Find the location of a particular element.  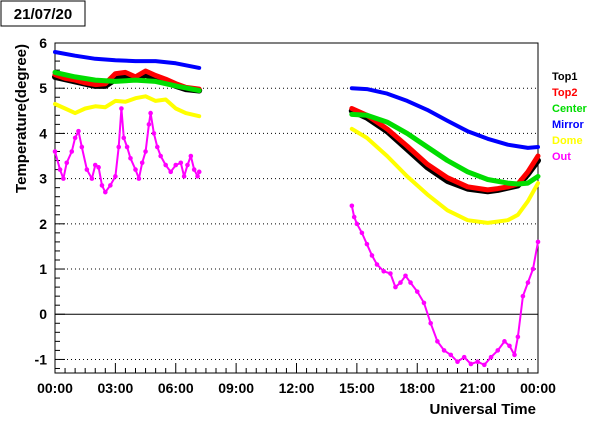

y-tick-label: 1 is located at coordinates (43, 269).